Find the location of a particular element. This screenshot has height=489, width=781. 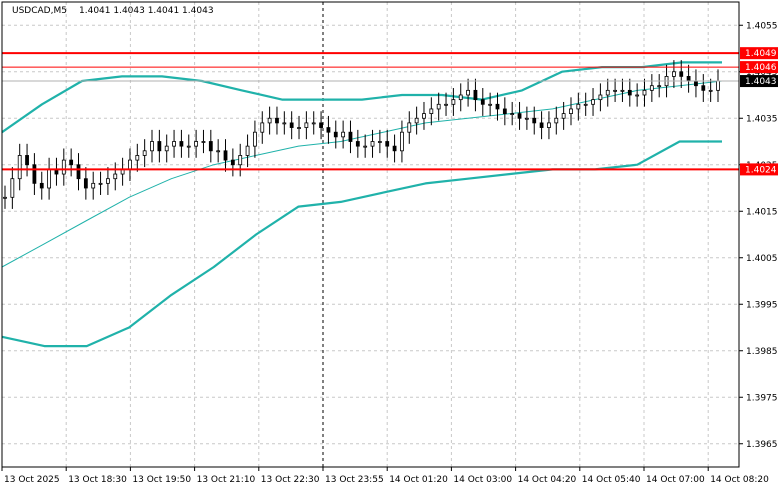

price-tick-label: 1.4035 is located at coordinates (762, 119).